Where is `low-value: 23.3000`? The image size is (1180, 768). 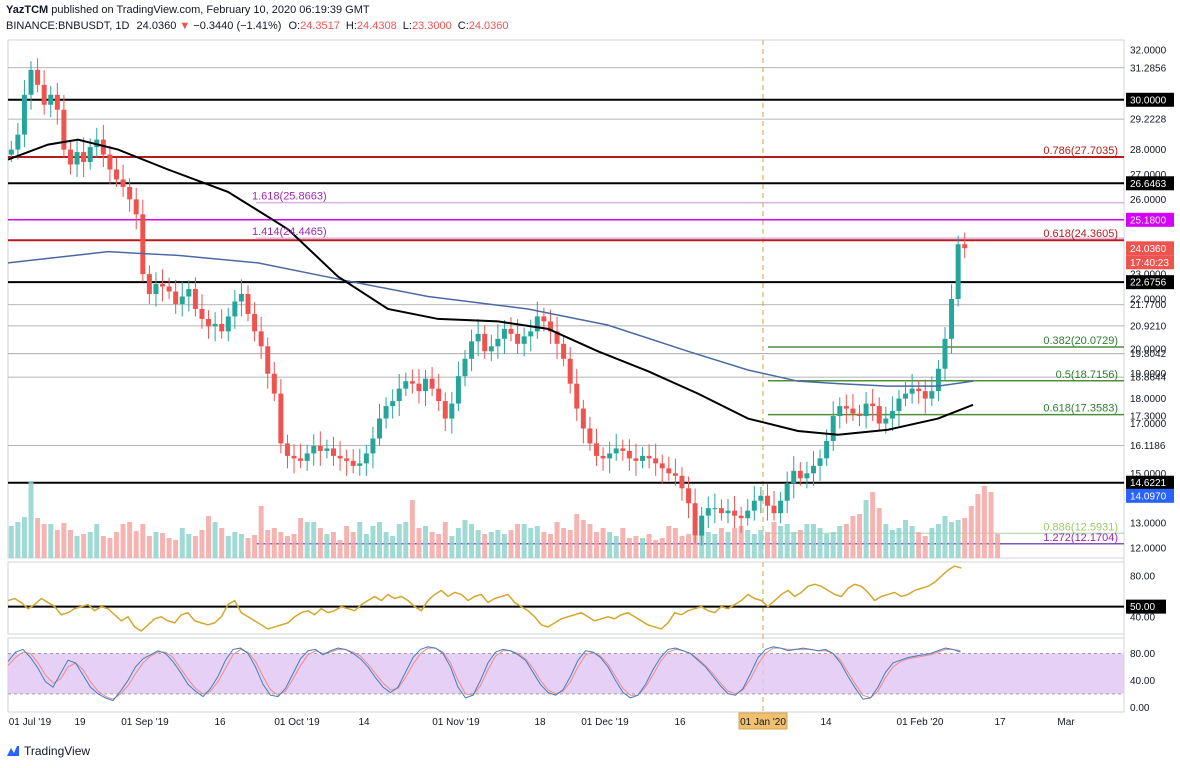
low-value: 23.3000 is located at coordinates (431, 26).